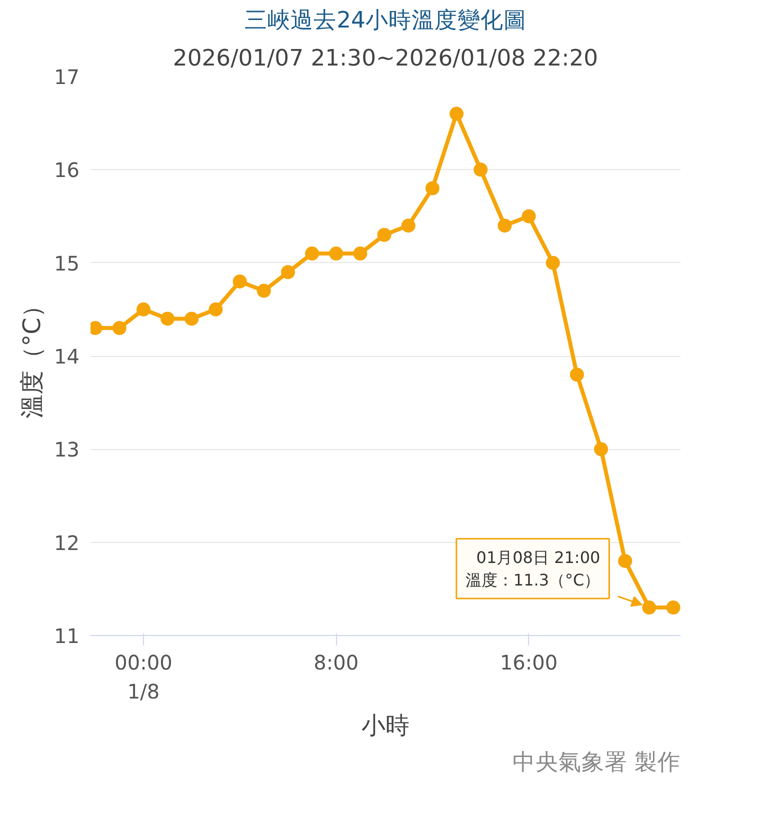 The width and height of the screenshot is (780, 831). What do you see at coordinates (596, 763) in the screenshot?
I see `text: 中央氣象署 製作` at bounding box center [596, 763].